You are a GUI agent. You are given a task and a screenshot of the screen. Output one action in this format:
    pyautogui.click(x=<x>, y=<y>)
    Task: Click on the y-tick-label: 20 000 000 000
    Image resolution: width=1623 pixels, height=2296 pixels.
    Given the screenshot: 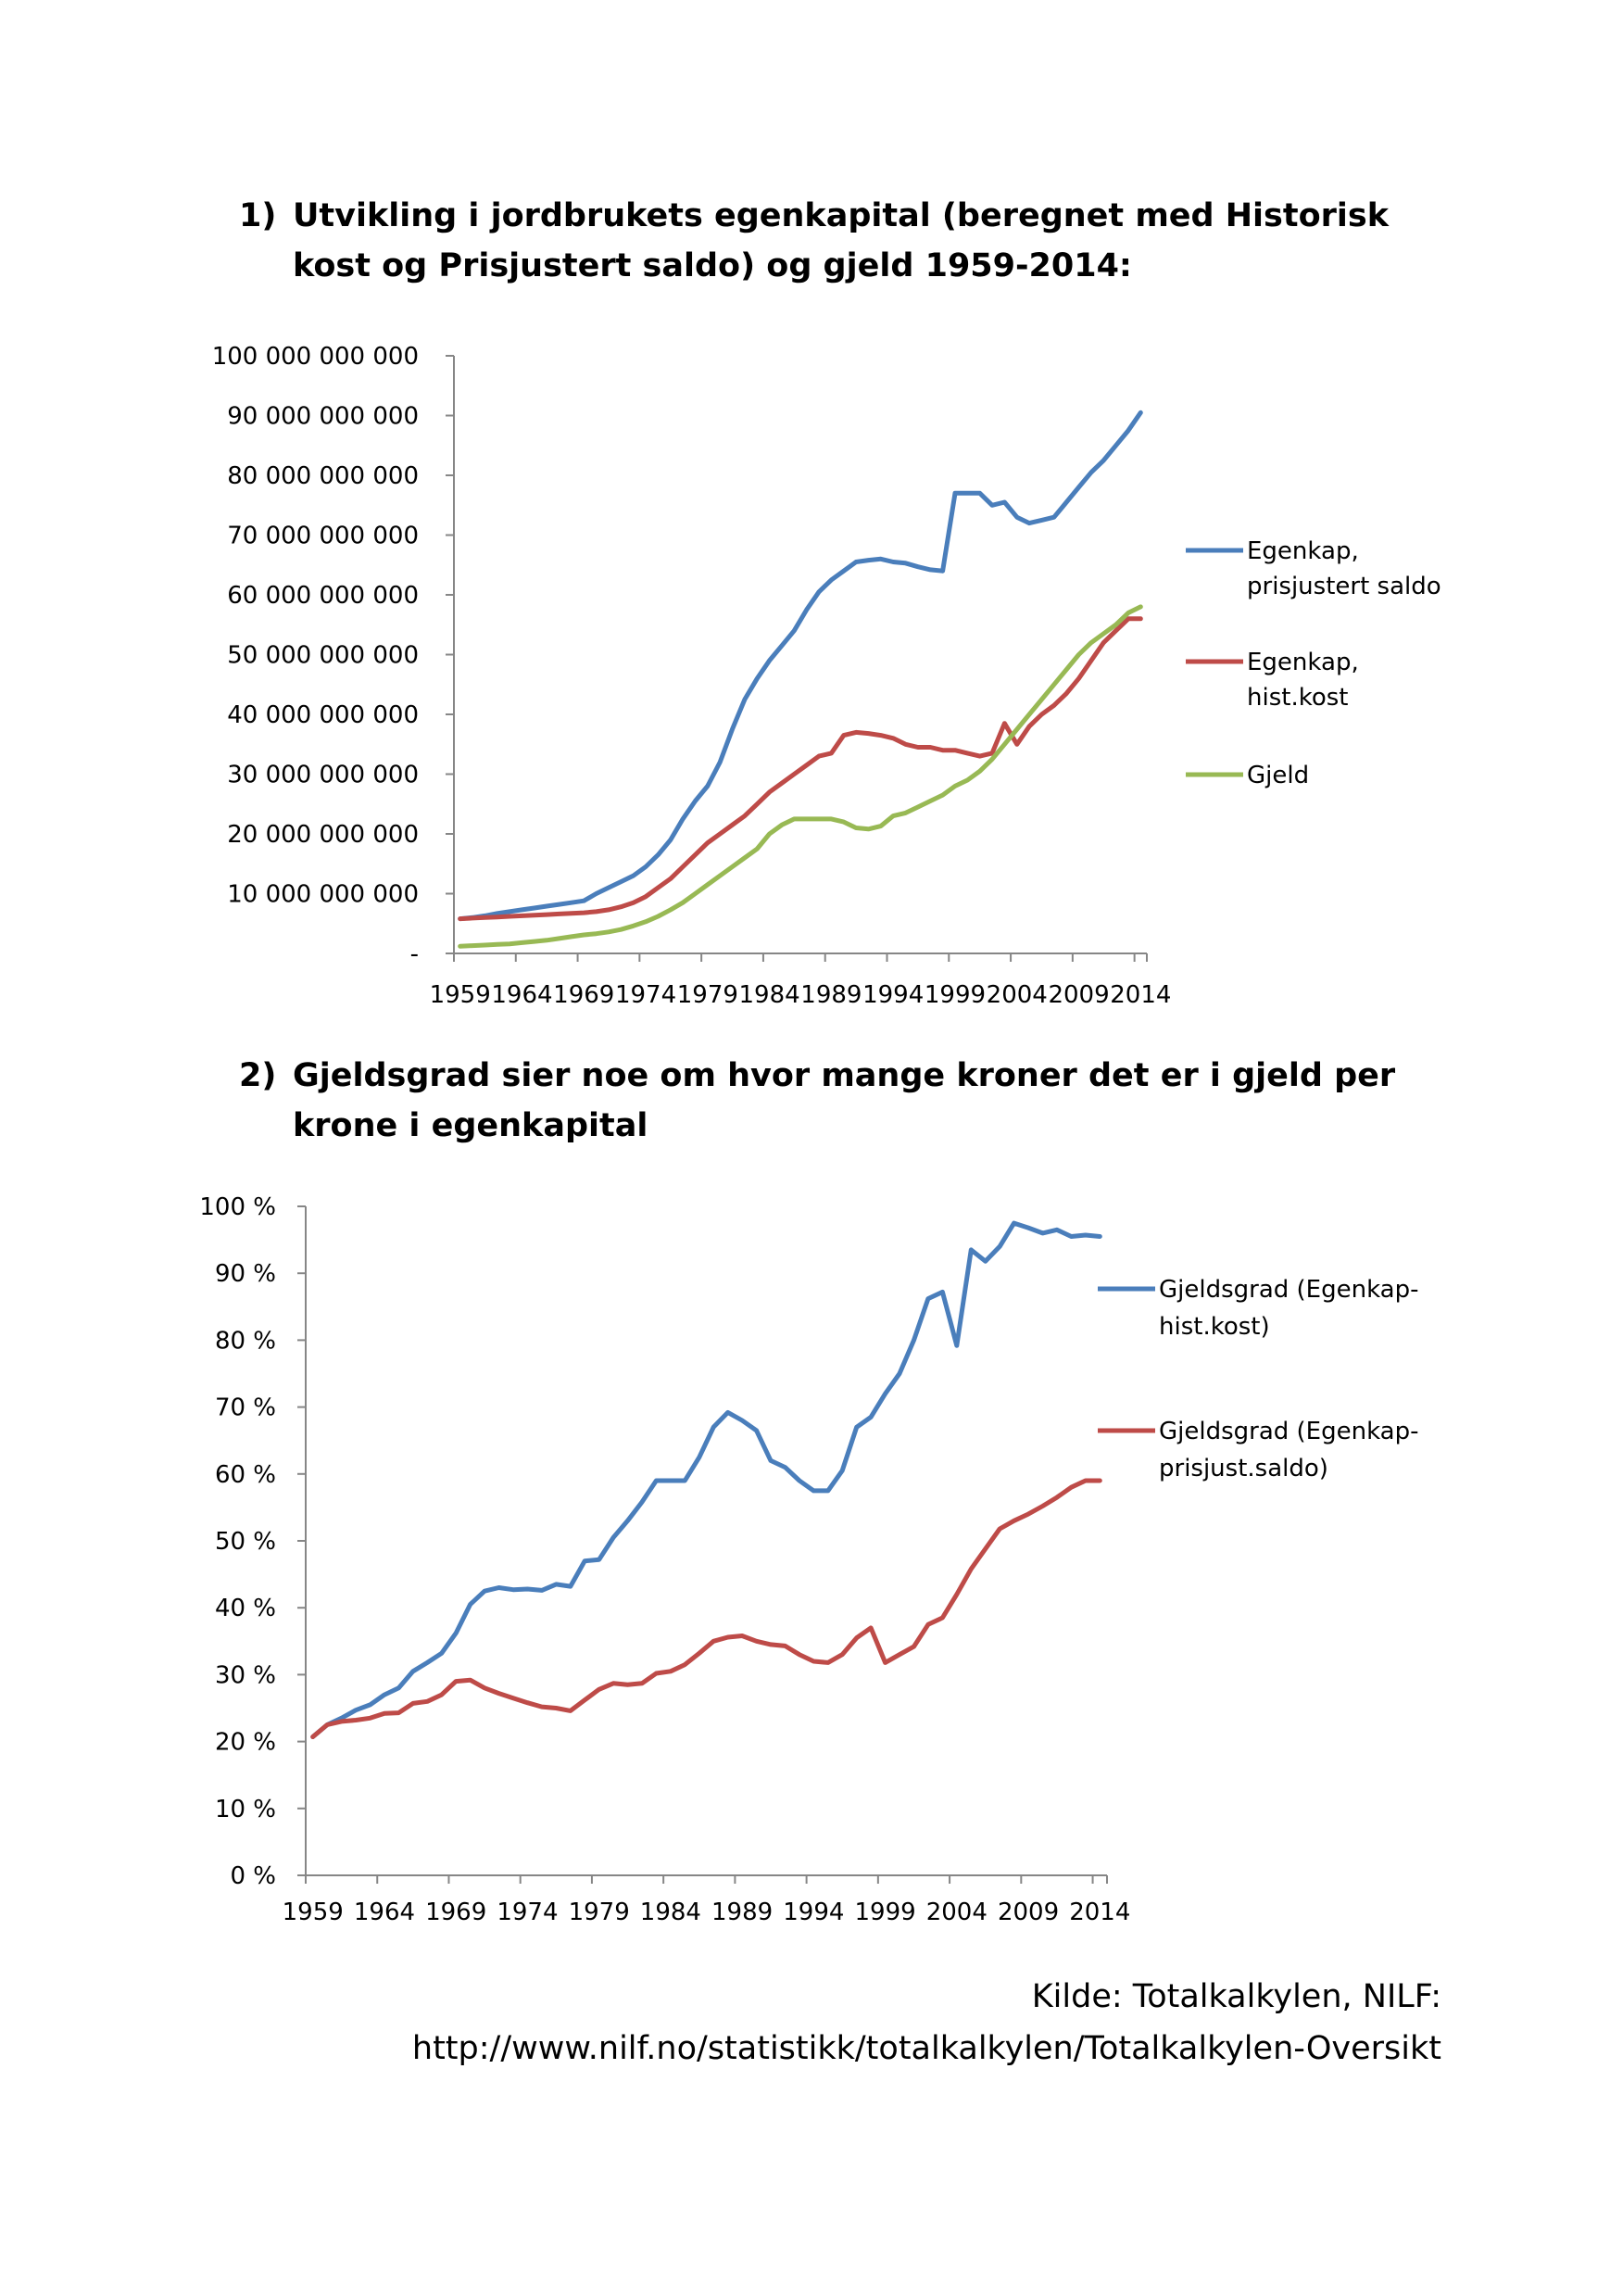 What is the action you would take?
    pyautogui.click(x=323, y=835)
    